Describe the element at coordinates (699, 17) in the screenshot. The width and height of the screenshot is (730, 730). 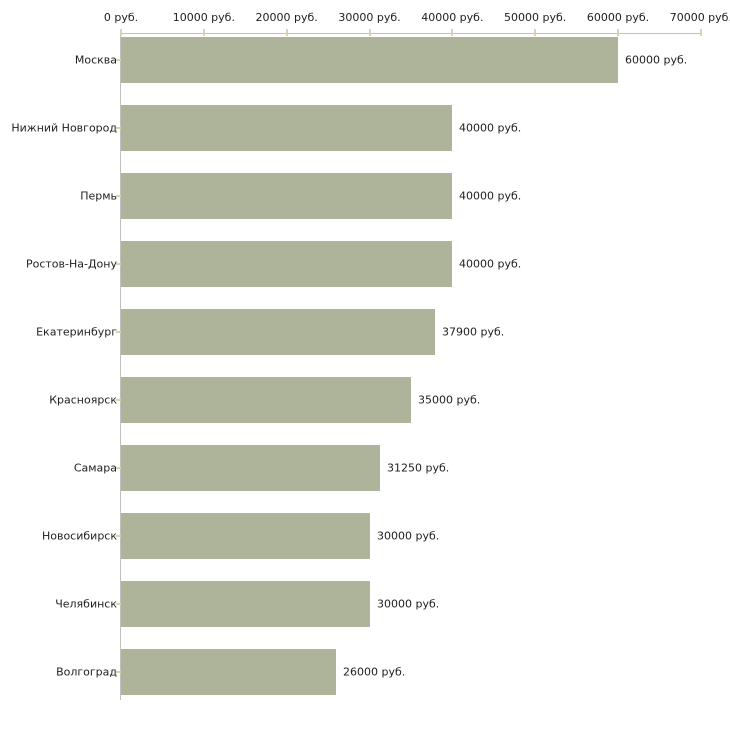
I see `x-tick-label: 70000 руб.` at that location.